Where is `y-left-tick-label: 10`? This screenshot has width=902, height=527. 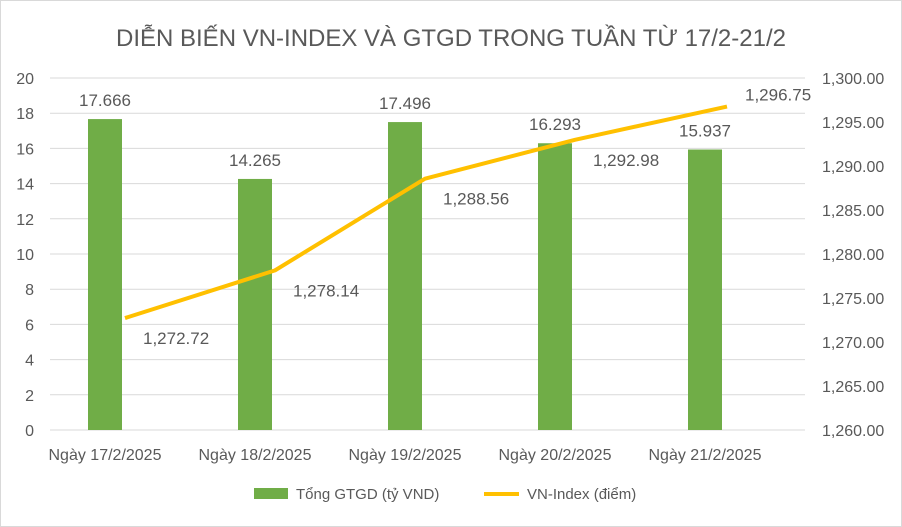 y-left-tick-label: 10 is located at coordinates (25, 255).